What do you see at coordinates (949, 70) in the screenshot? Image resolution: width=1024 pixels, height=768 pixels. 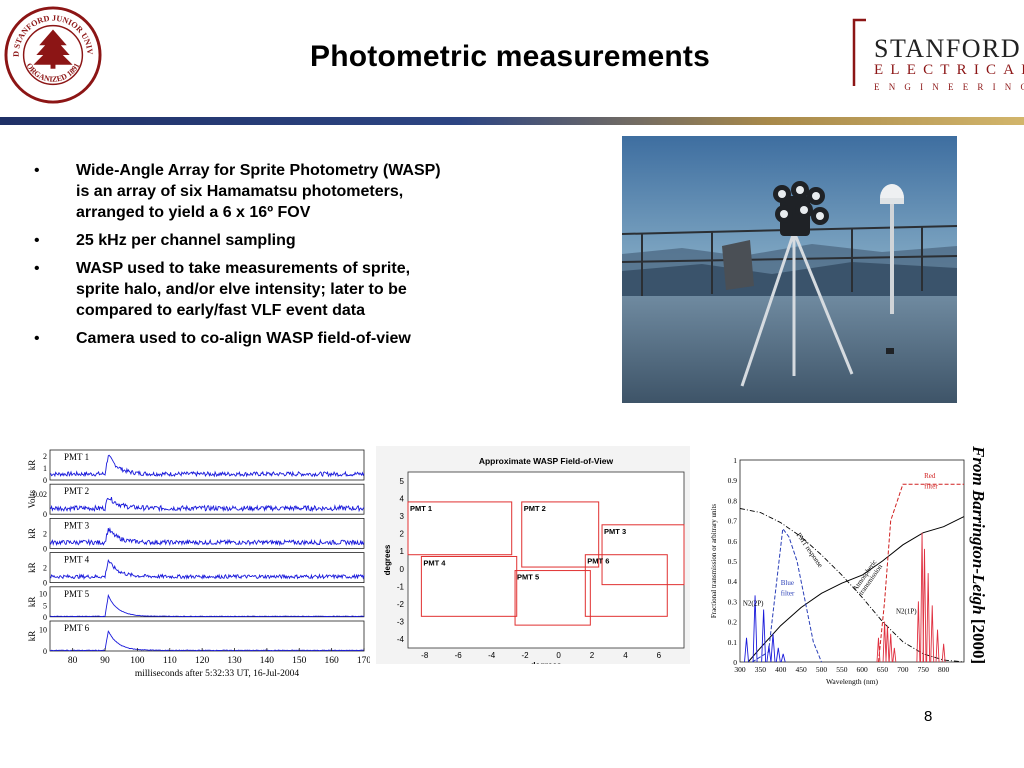 I see `logo-line-electrical: ELECTRICAL` at bounding box center [949, 70].